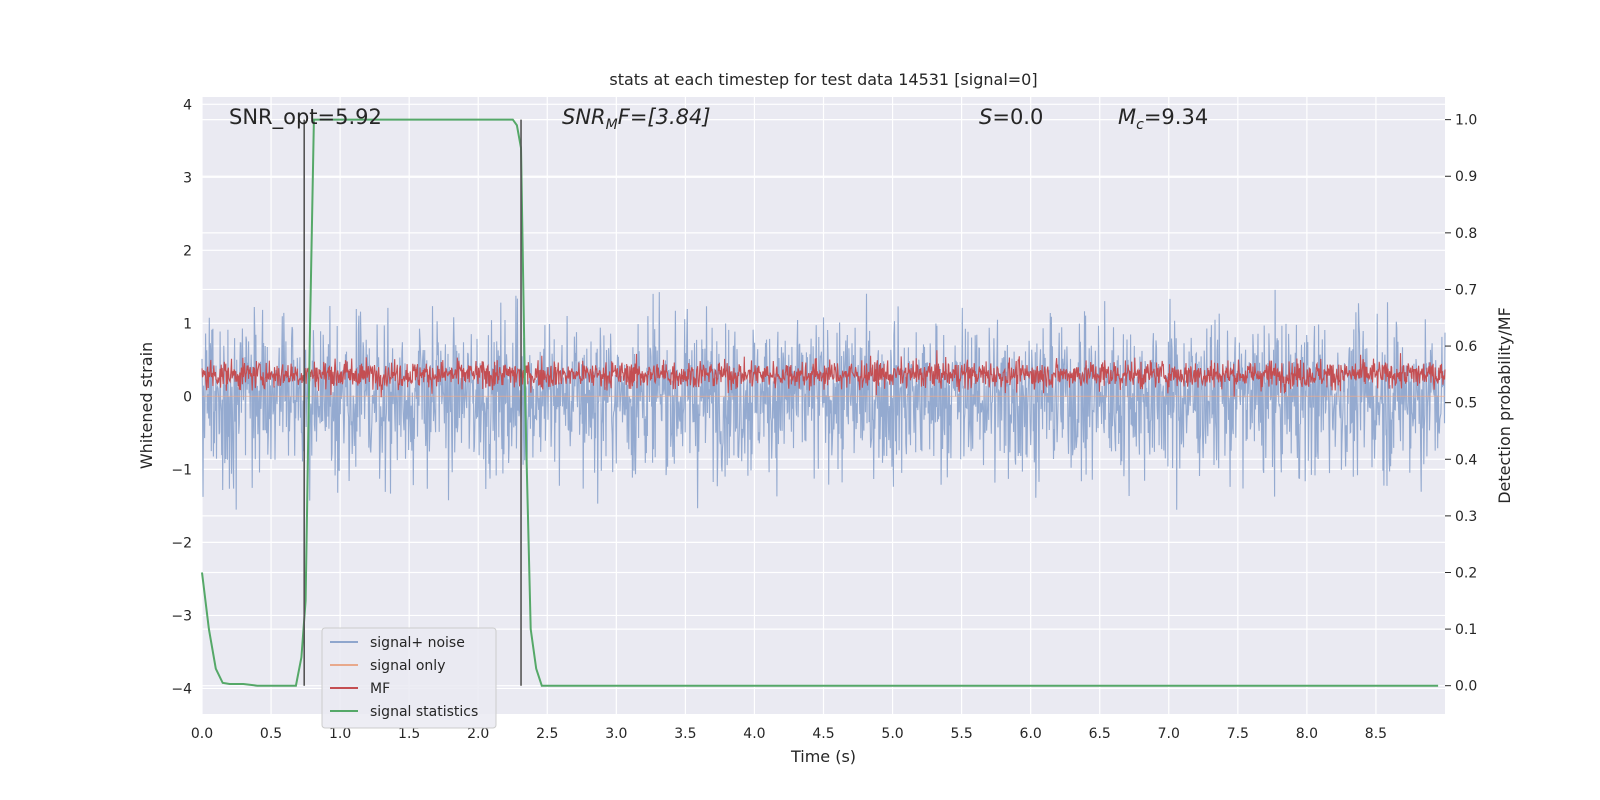 This screenshot has width=1600, height=800. Describe the element at coordinates (1017, 117) in the screenshot. I see `s-rest: =0.0` at that location.